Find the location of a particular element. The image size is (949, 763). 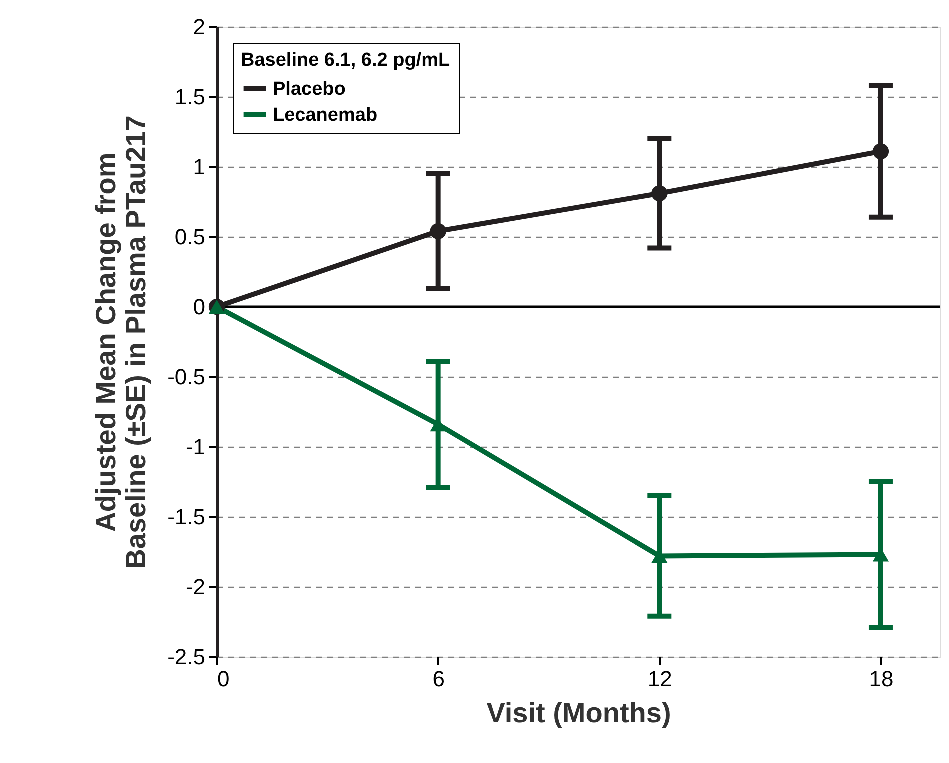

y-tick-label: -1 is located at coordinates (196, 447).